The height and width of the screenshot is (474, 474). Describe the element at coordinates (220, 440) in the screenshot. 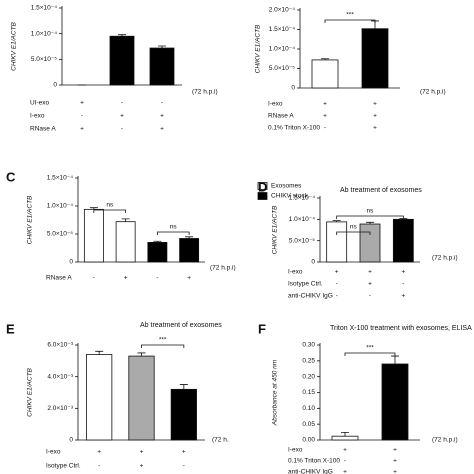

I see `time-note: (72 h.` at that location.